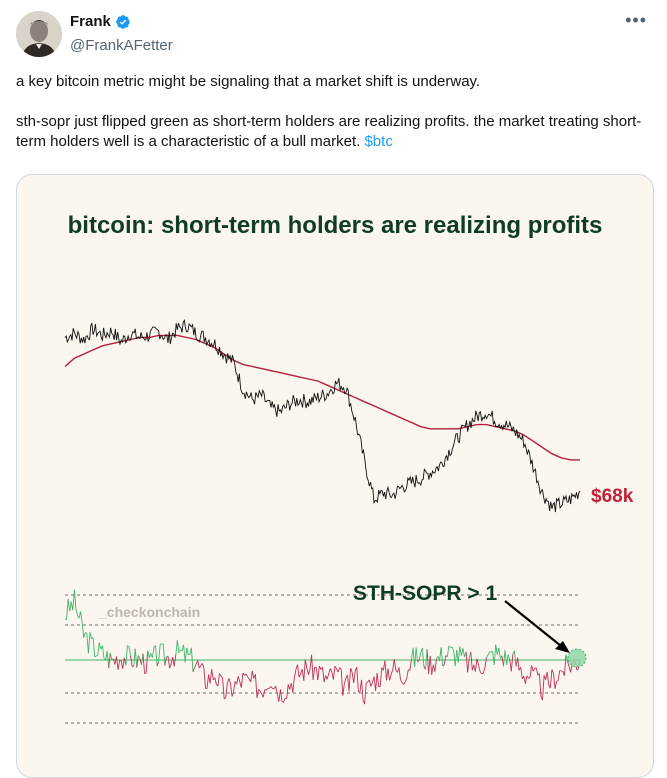 The image size is (667, 778). Describe the element at coordinates (425, 593) in the screenshot. I see `sopr-annotation: STH-SOPR > 1` at that location.